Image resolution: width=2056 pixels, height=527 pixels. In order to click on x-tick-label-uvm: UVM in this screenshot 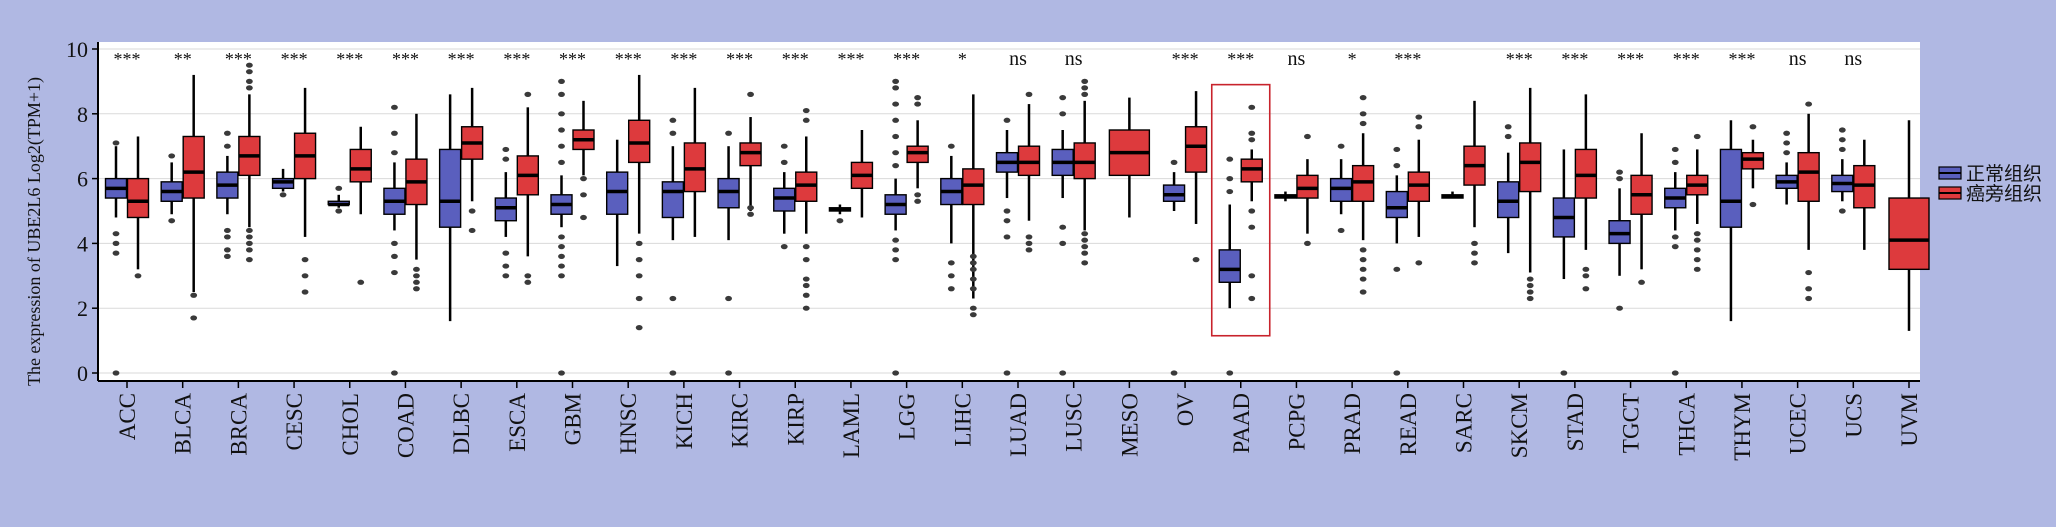, I will do `click(1909, 420)`.